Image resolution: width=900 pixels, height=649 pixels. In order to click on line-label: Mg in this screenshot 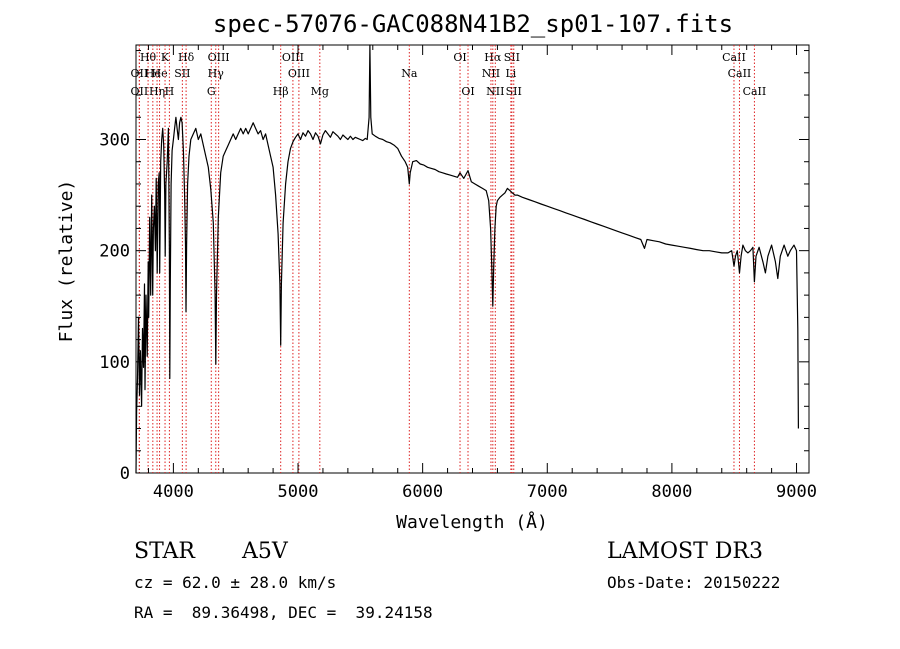, I will do `click(320, 91)`.